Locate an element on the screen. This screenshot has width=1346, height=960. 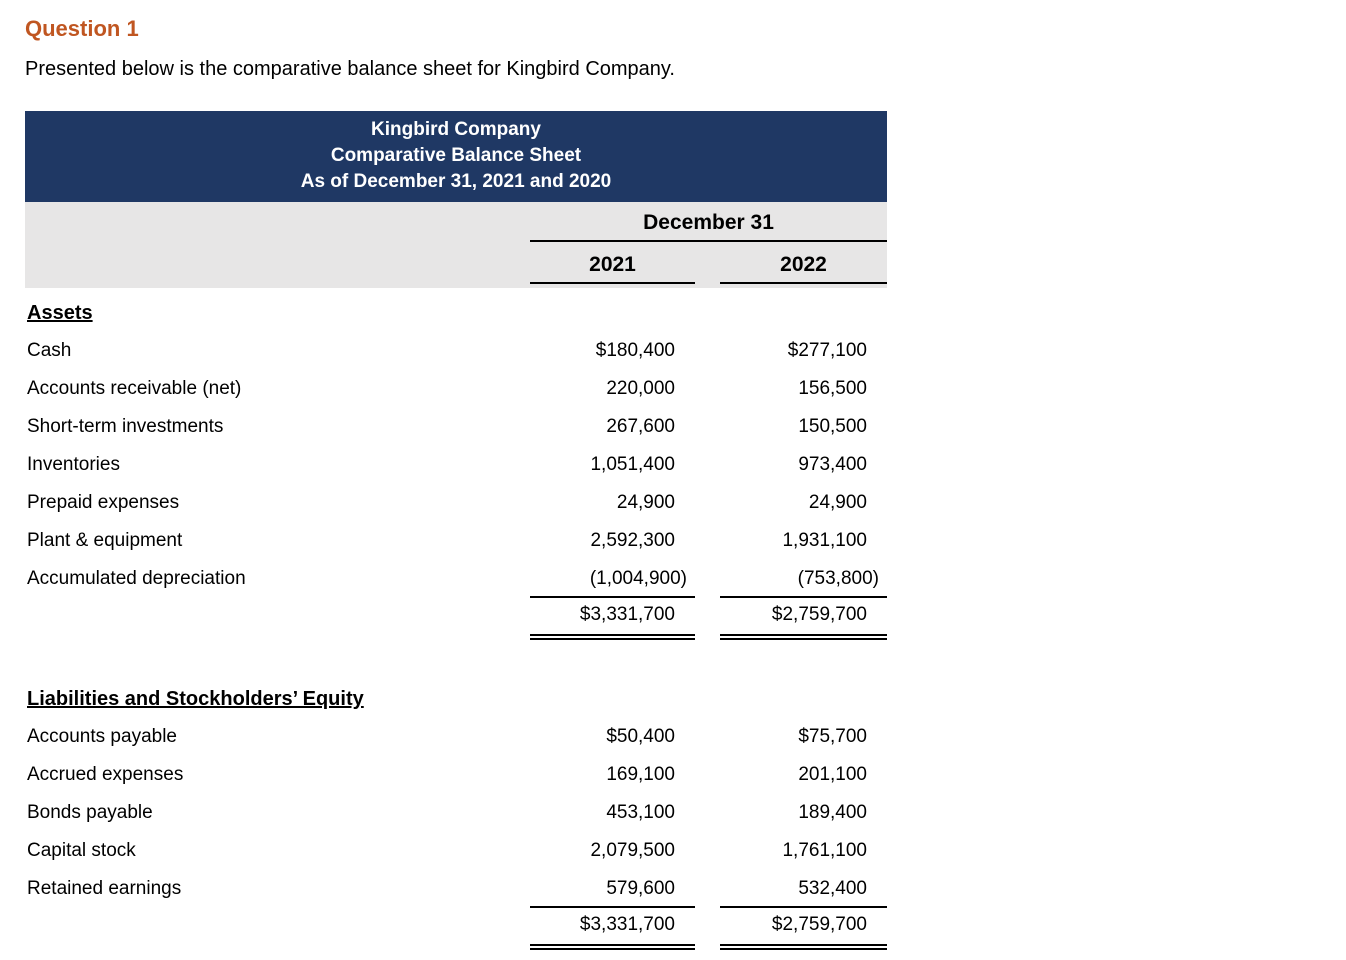
value-2021: 220,000 is located at coordinates (640, 388).